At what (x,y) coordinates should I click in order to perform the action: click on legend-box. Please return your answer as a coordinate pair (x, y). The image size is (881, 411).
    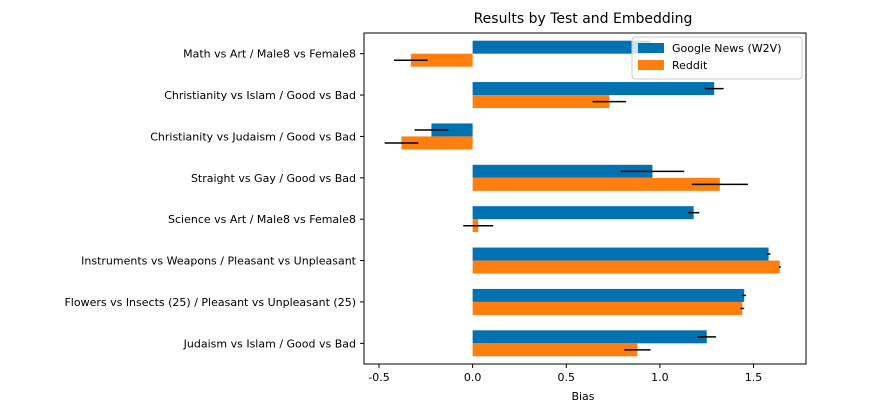
    Looking at the image, I should click on (717, 58).